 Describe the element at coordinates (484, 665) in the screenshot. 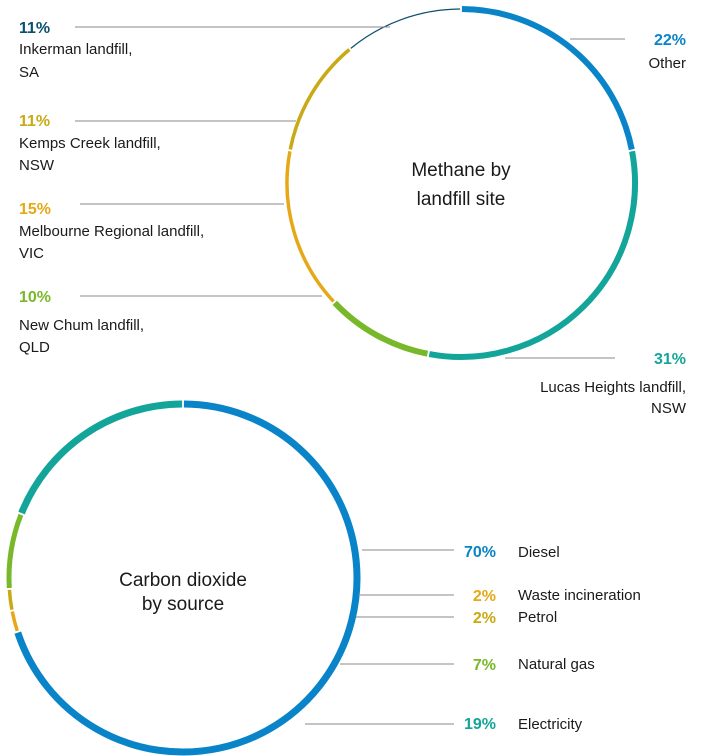

I see `slice-percent-label: 7%` at that location.